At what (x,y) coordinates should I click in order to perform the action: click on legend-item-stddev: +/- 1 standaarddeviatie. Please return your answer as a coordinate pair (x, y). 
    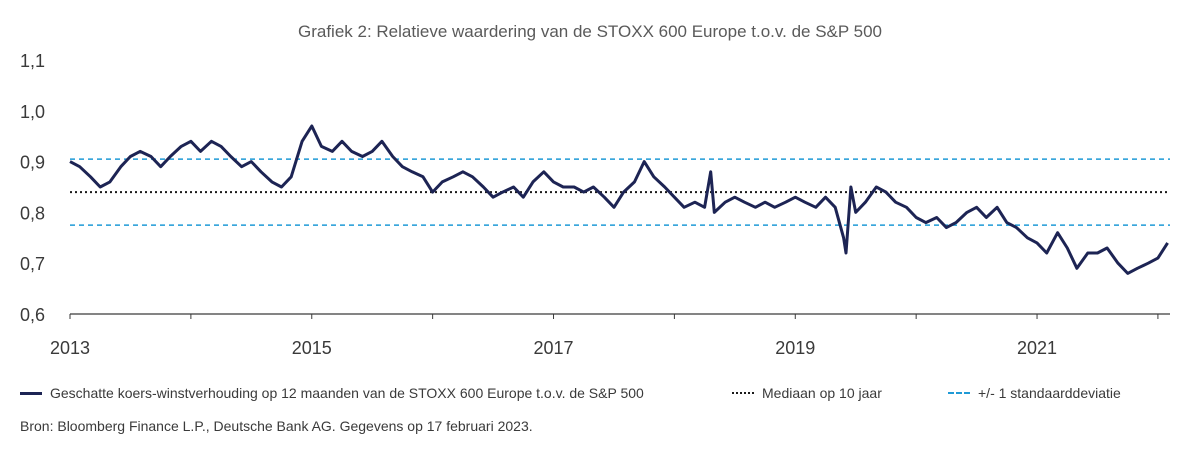
    Looking at the image, I should click on (1034, 393).